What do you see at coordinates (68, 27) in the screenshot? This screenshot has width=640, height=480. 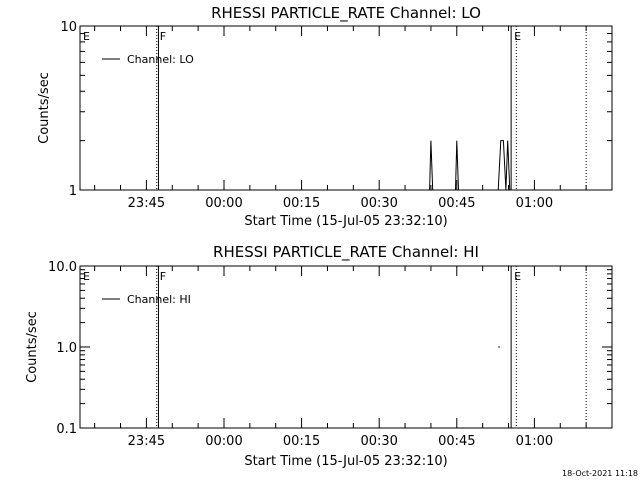 I see `y-tick-label: 10` at bounding box center [68, 27].